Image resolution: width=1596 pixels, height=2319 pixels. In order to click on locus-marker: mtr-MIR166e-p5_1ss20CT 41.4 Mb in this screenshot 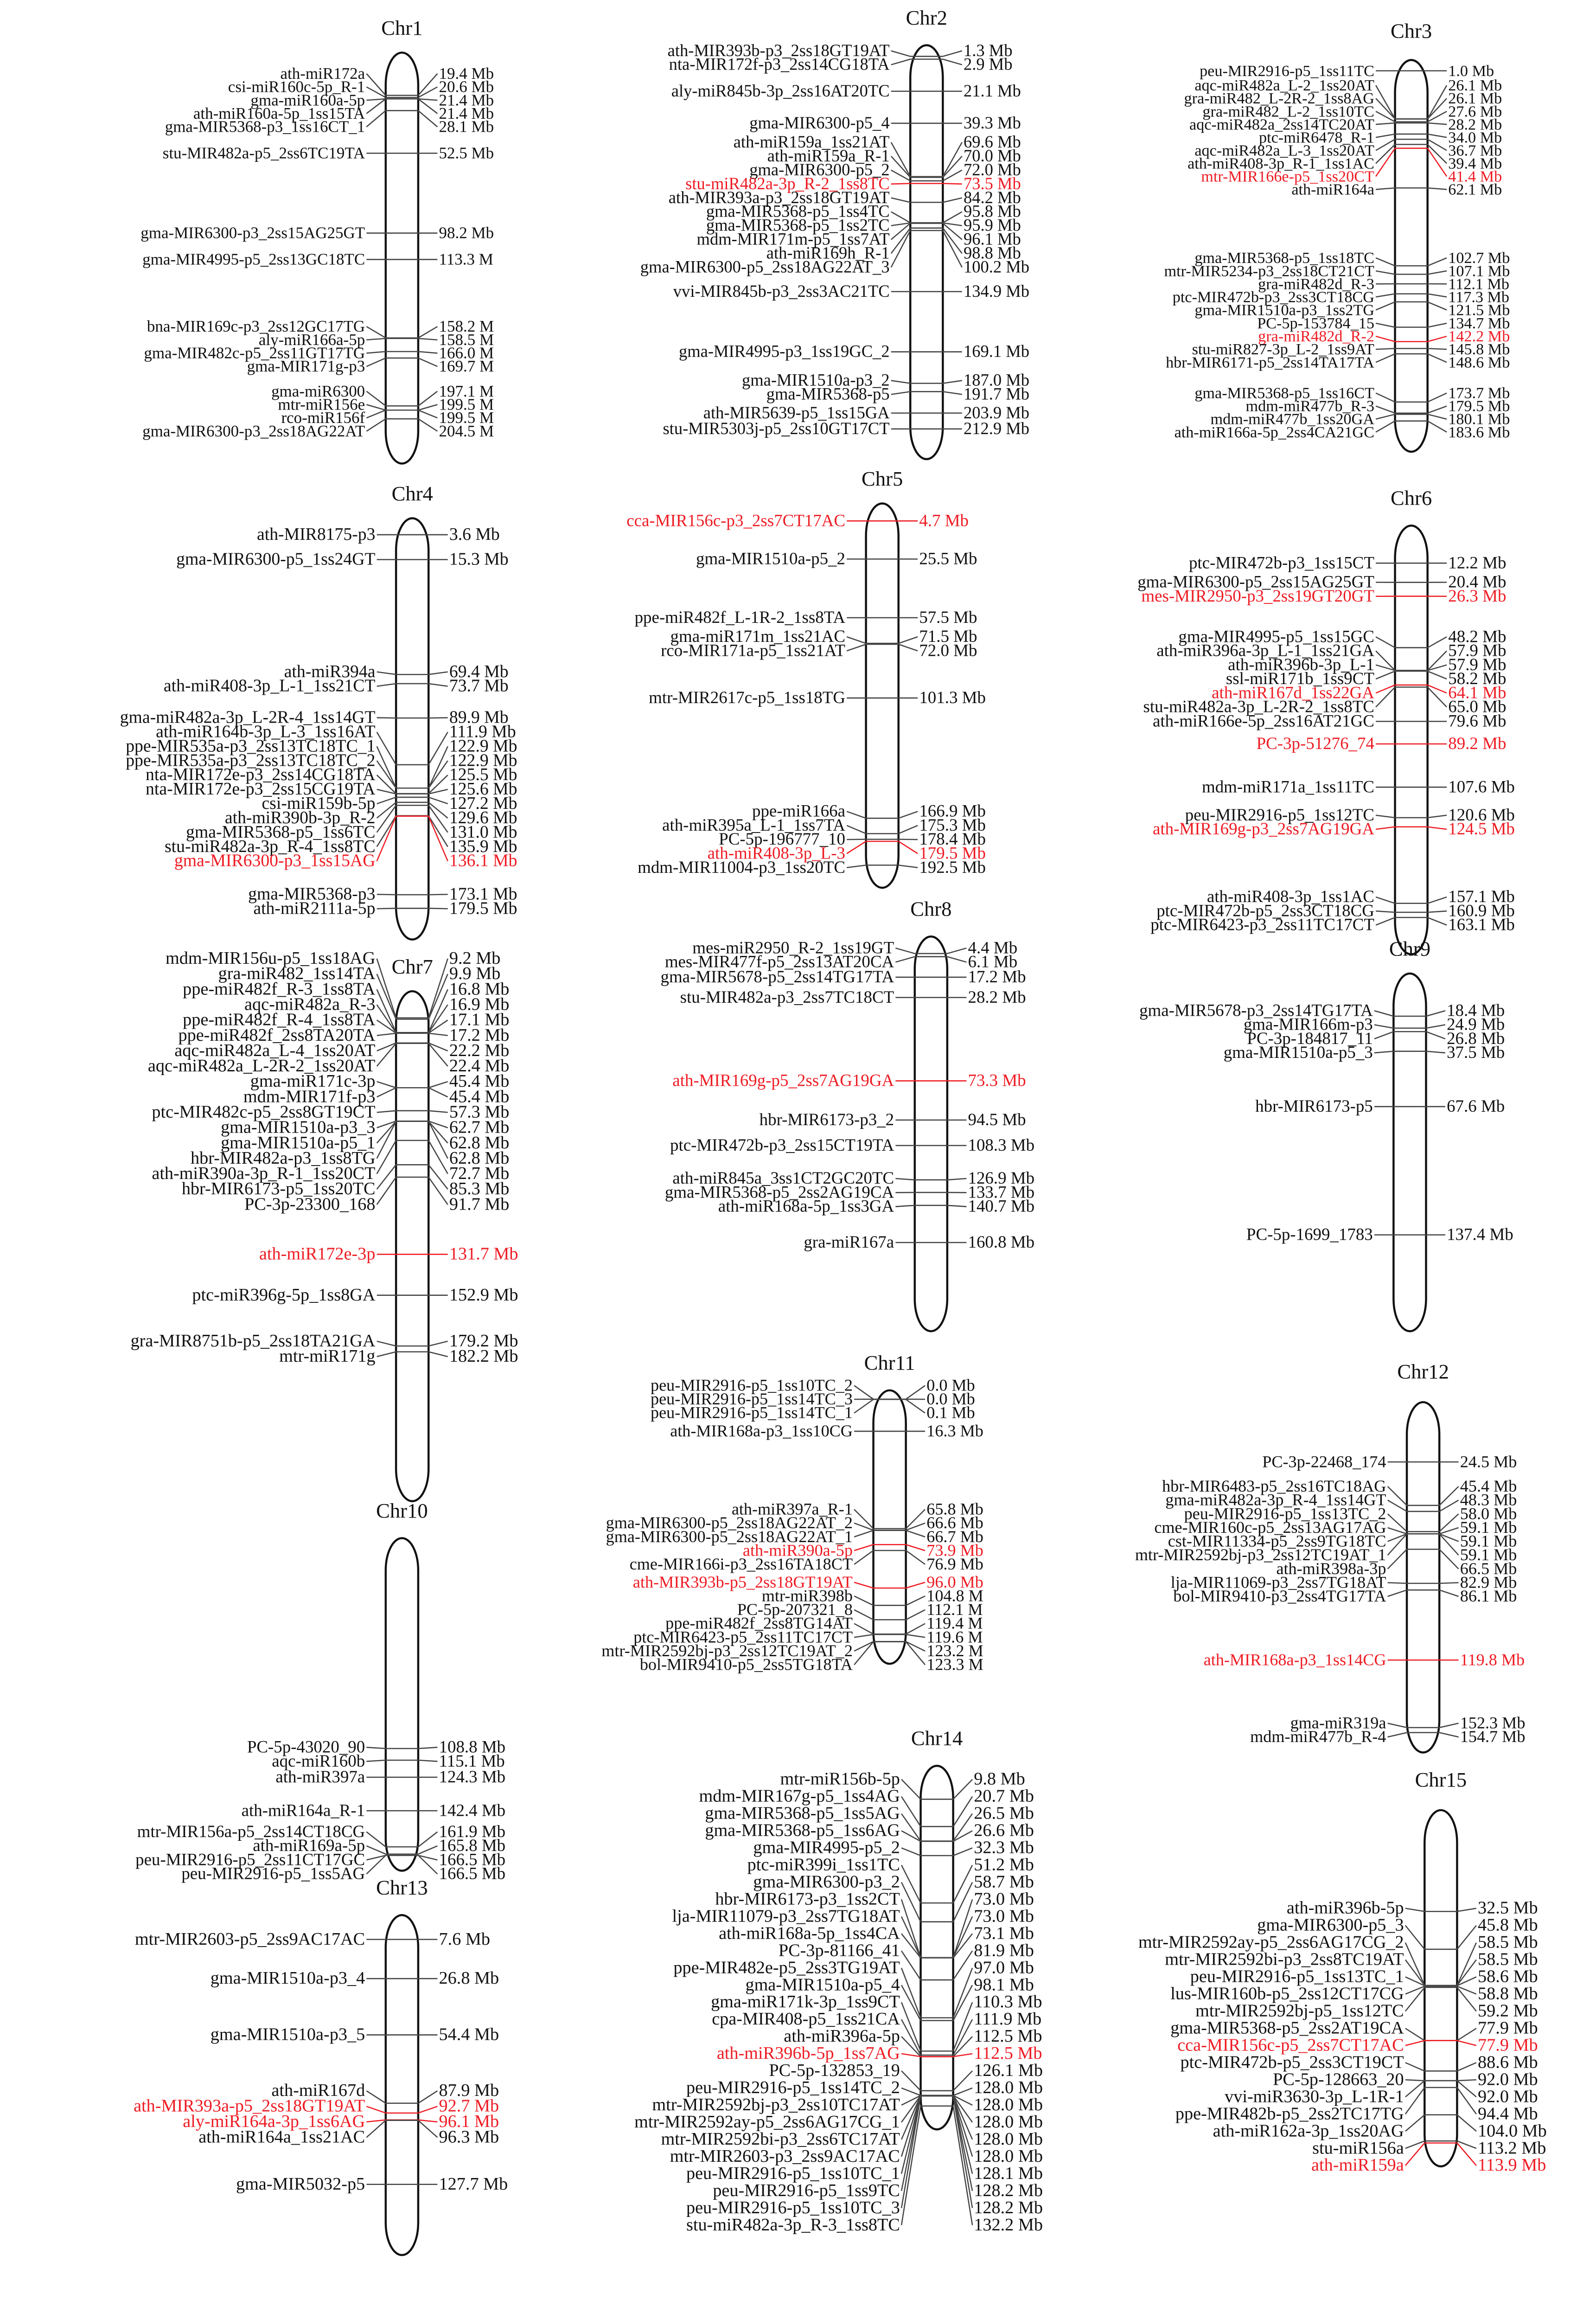, I will do `click(1352, 166)`.